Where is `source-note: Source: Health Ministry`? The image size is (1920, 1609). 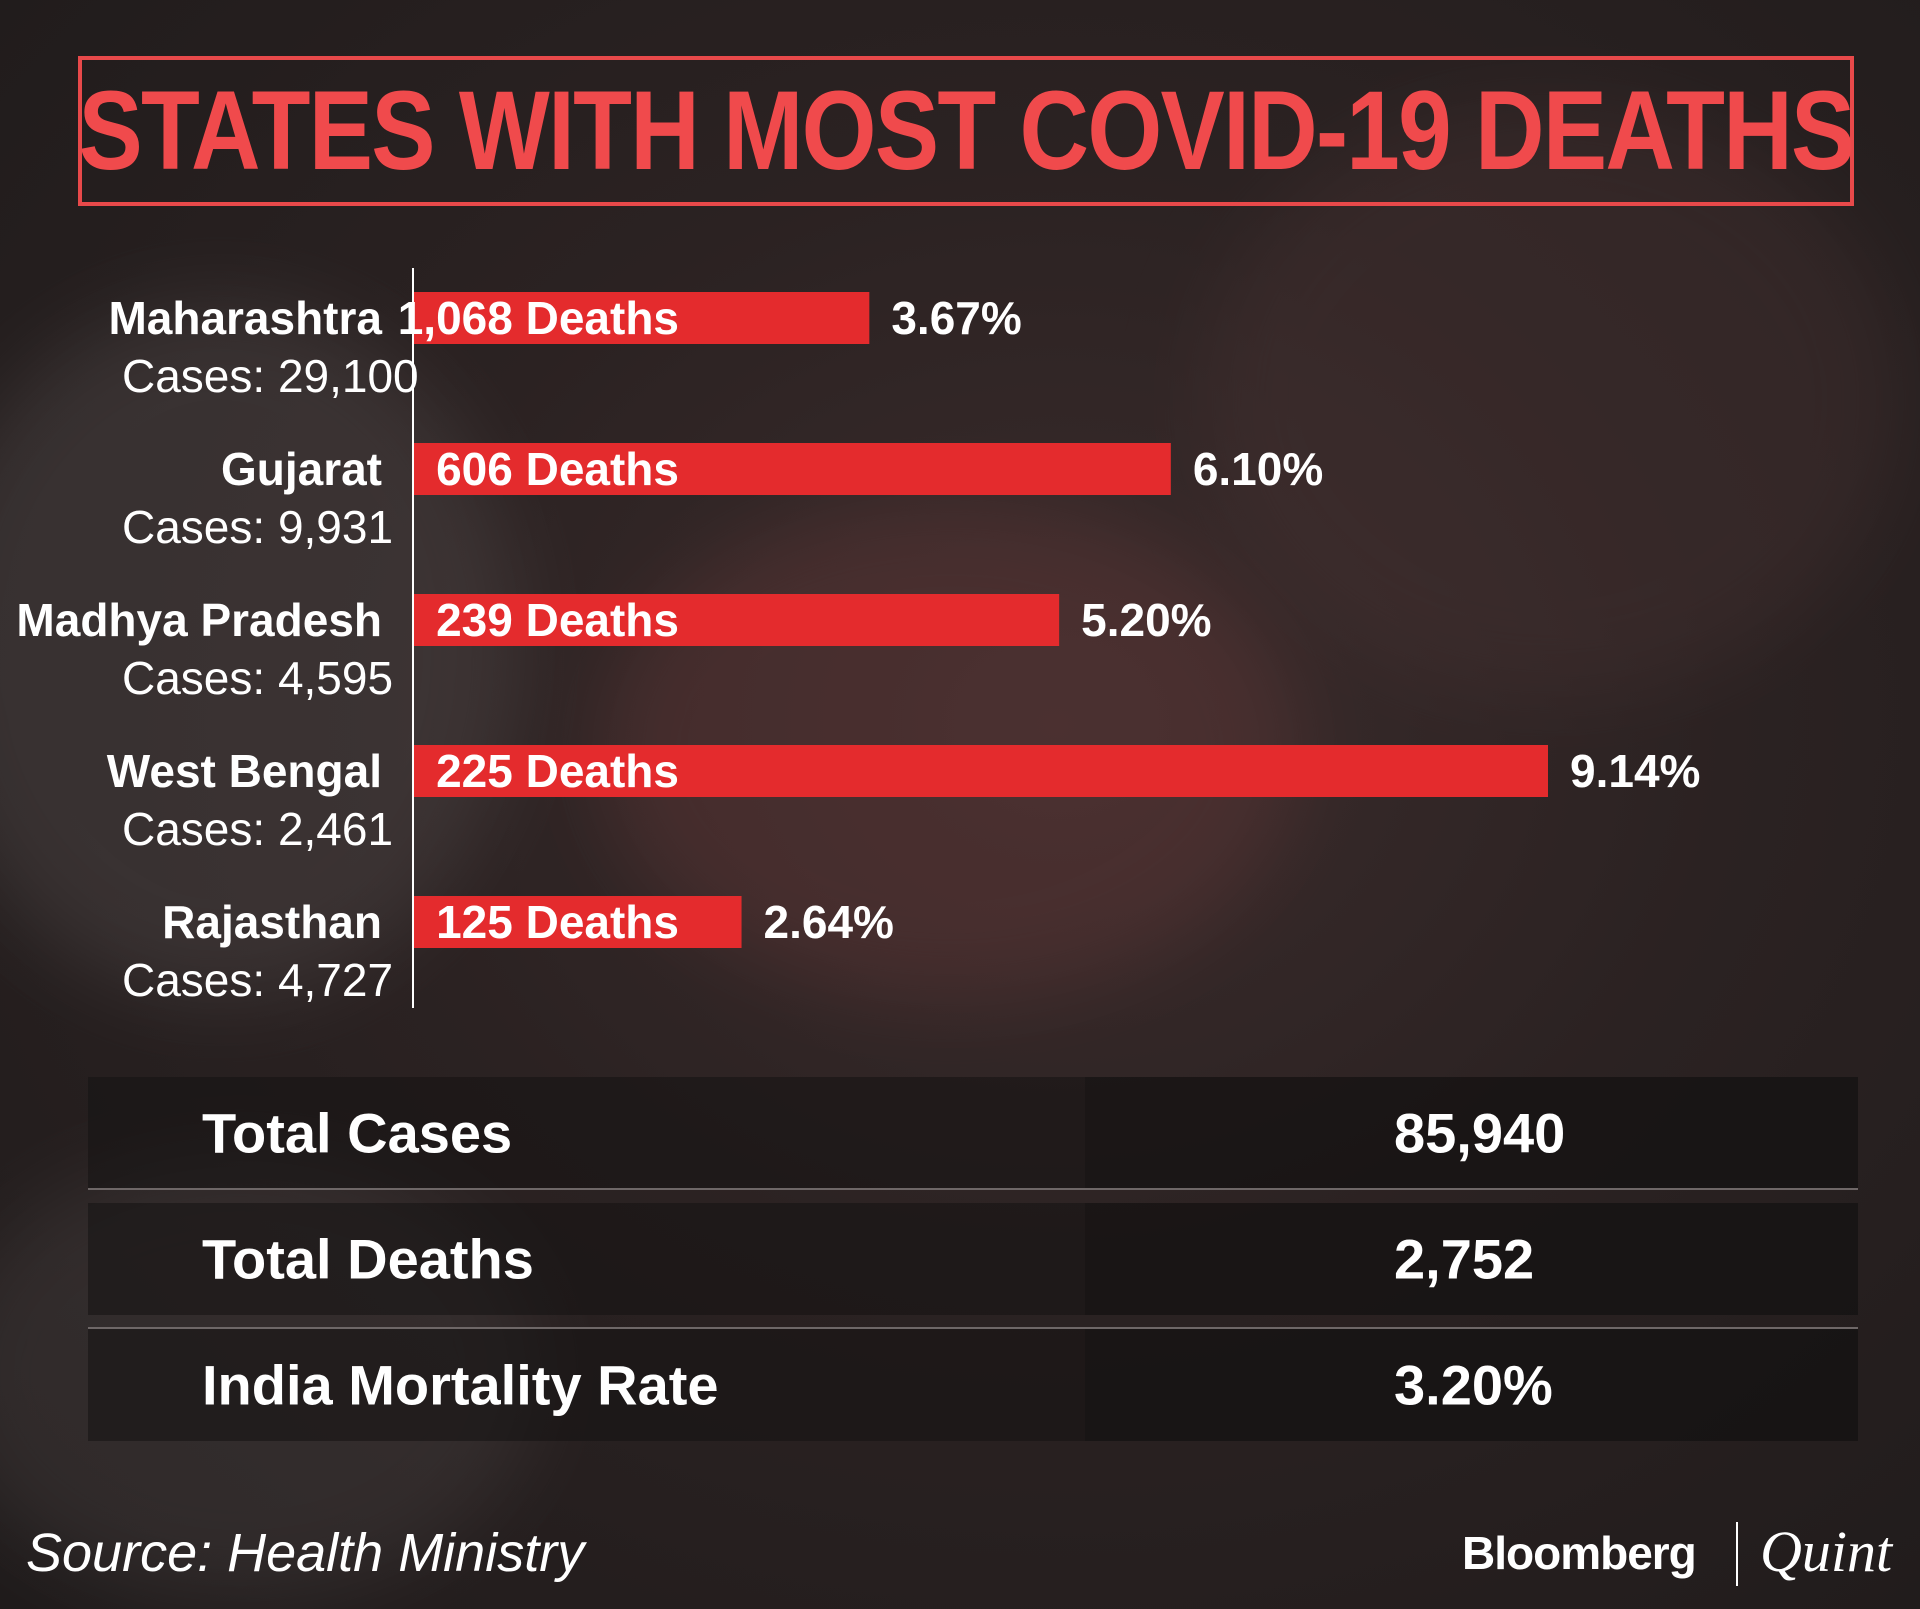 source-note: Source: Health Ministry is located at coordinates (305, 1553).